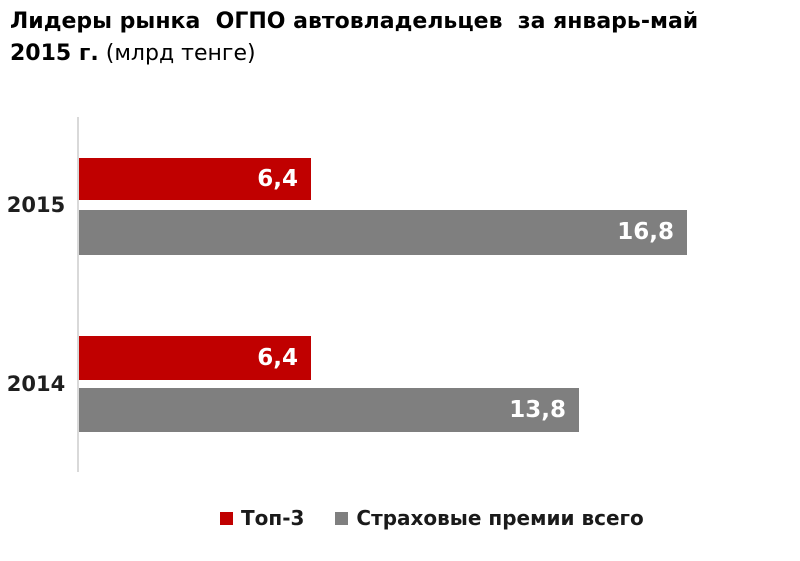 This screenshot has height=561, width=800. What do you see at coordinates (195, 358) in the screenshot?
I see `bar-top3-2014: 6,4` at bounding box center [195, 358].